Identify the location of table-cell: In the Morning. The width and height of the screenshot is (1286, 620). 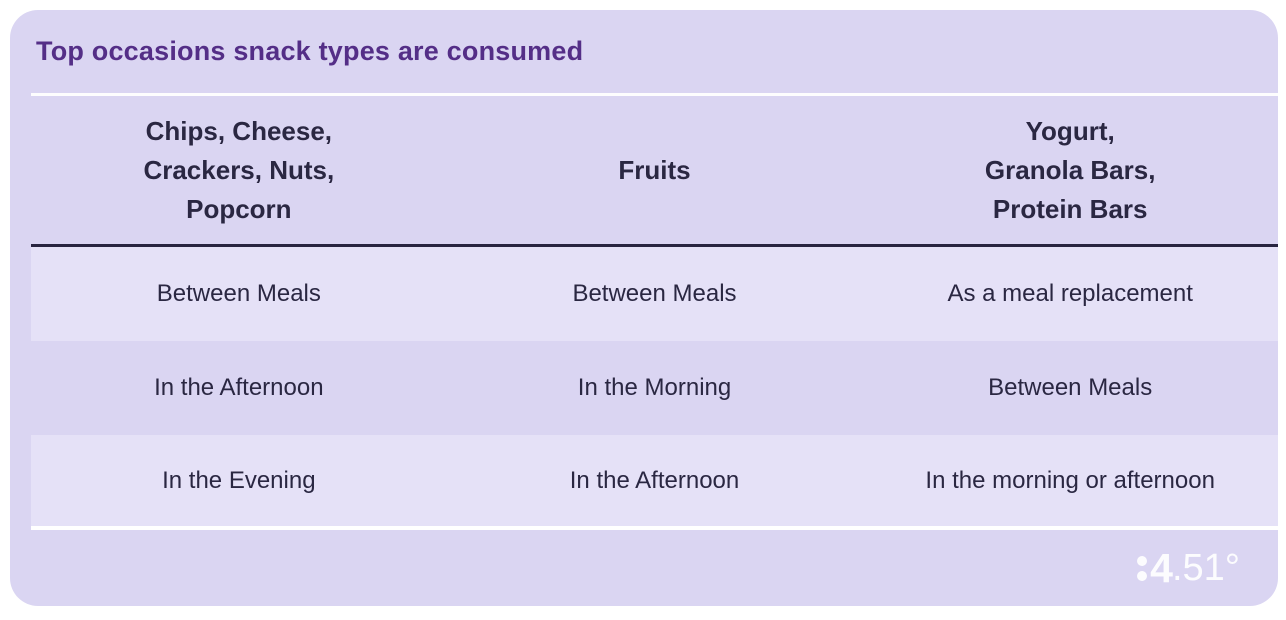
(654, 387).